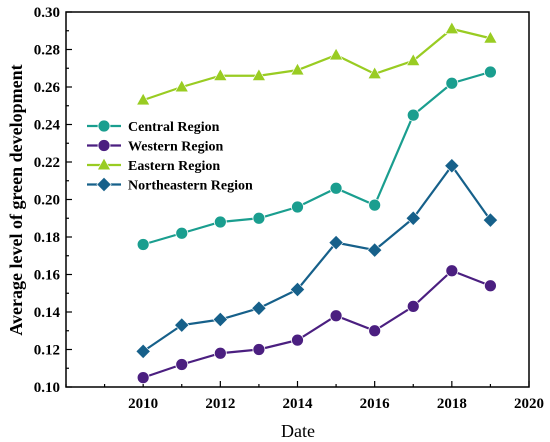 The height and width of the screenshot is (442, 550). What do you see at coordinates (47, 351) in the screenshot?
I see `y-tick-label: 0.12` at bounding box center [47, 351].